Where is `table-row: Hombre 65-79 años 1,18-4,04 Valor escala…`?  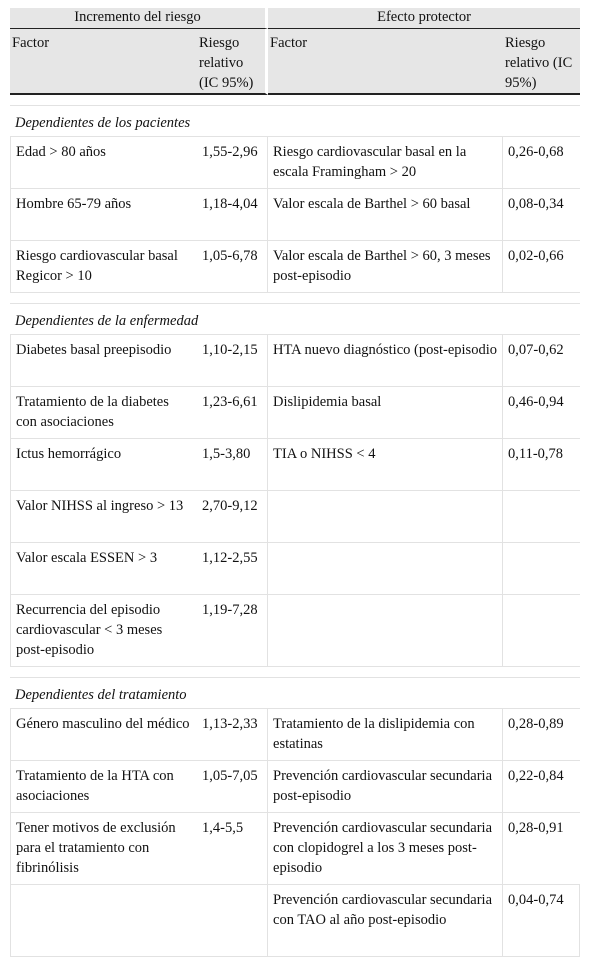
table-row: Hombre 65-79 años 1,18-4,04 Valor escala… is located at coordinates (295, 215).